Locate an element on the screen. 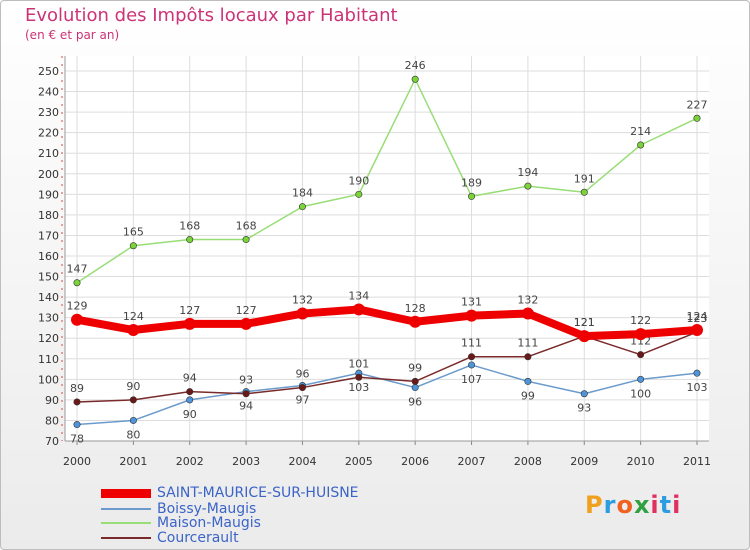 The height and width of the screenshot is (550, 750). x-tick-label: 2006 is located at coordinates (415, 461).